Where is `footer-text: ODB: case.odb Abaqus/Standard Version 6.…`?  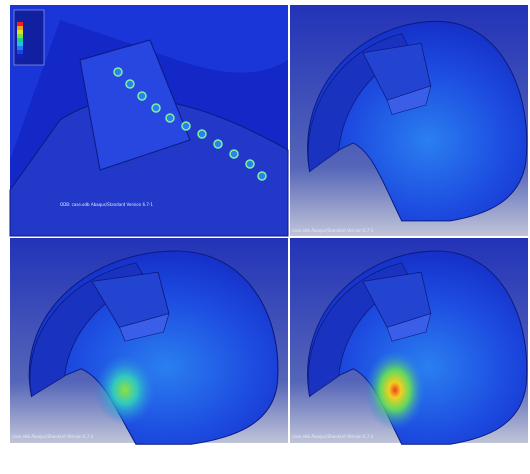
footer-text: ODB: case.odb Abaqus/Standard Version 6.… is located at coordinates (106, 204).